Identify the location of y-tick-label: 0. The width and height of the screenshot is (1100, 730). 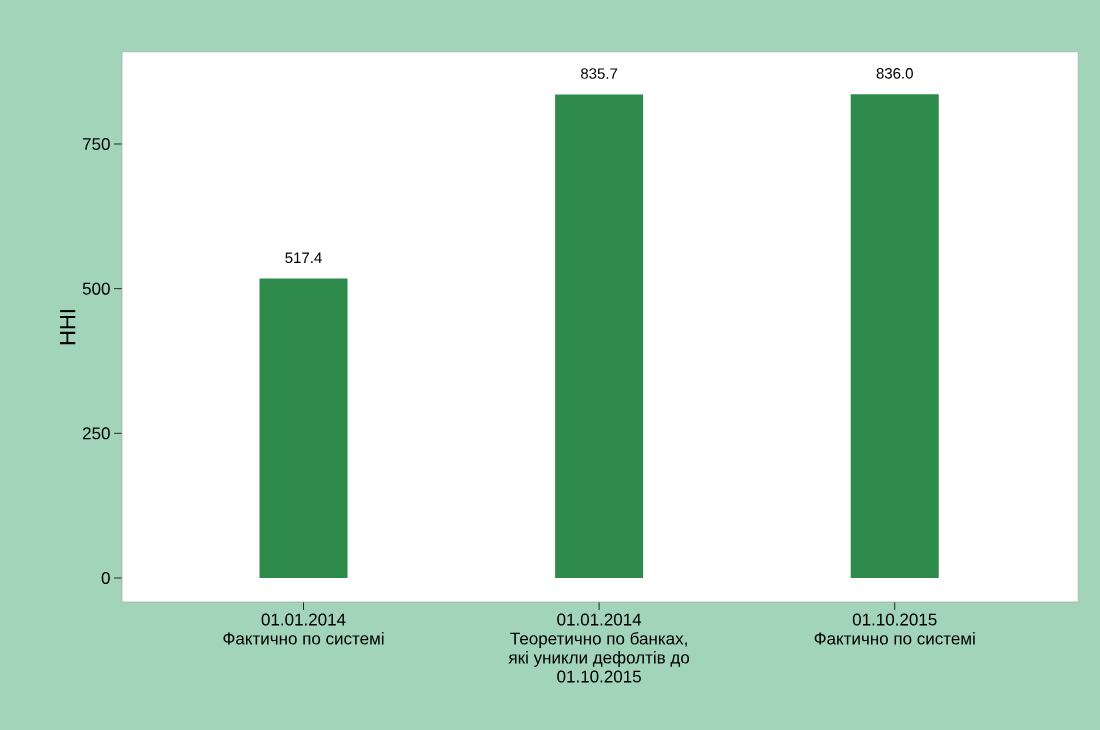
(105, 577).